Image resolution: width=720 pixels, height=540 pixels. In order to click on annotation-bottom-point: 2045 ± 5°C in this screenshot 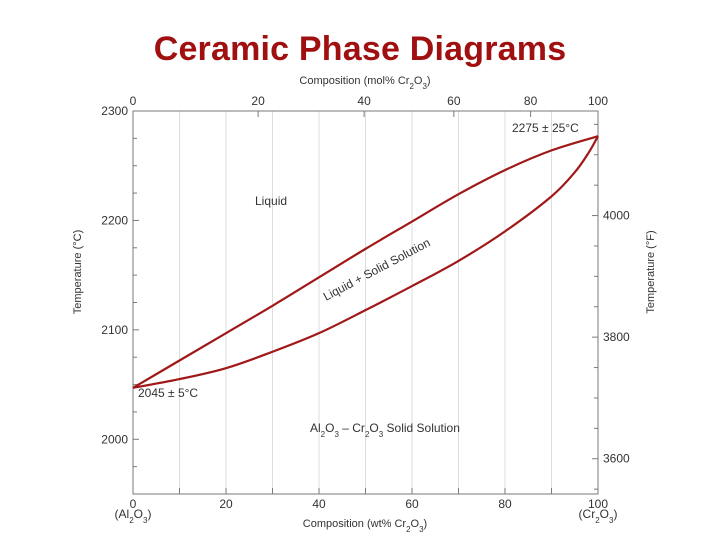, I will do `click(168, 393)`.